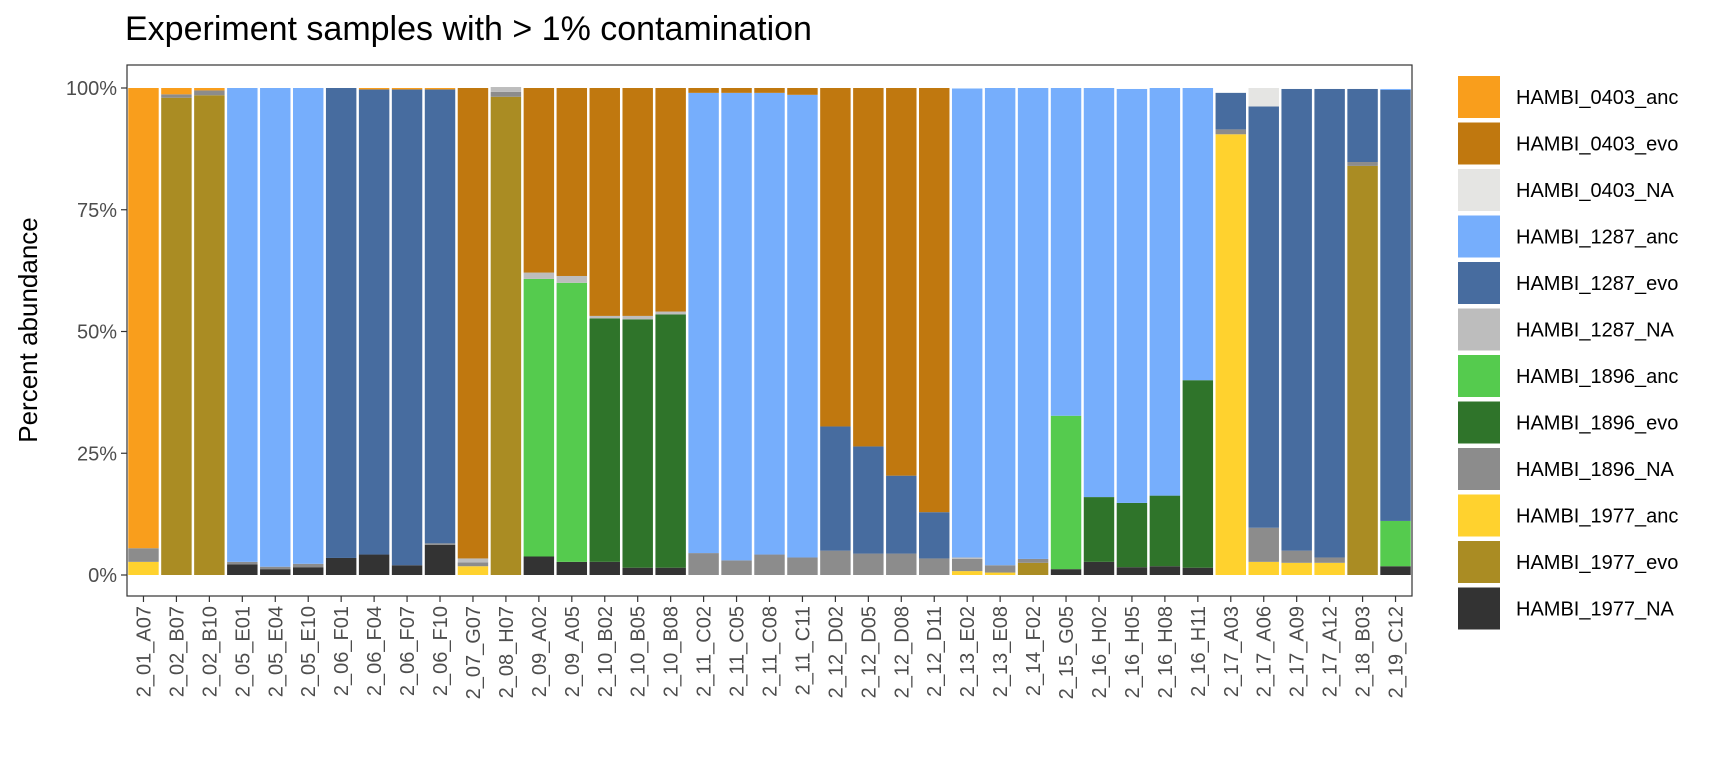  I want to click on bar-segment-HAMBI_1287_evo-2_17_A06, so click(1263, 317).